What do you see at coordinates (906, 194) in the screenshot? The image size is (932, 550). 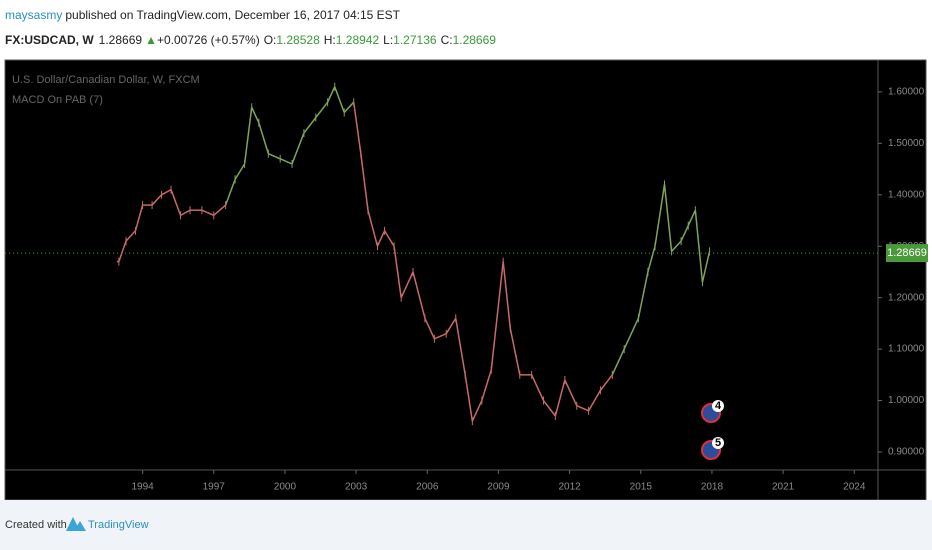 I see `y-tick-label: 1.40000` at bounding box center [906, 194].